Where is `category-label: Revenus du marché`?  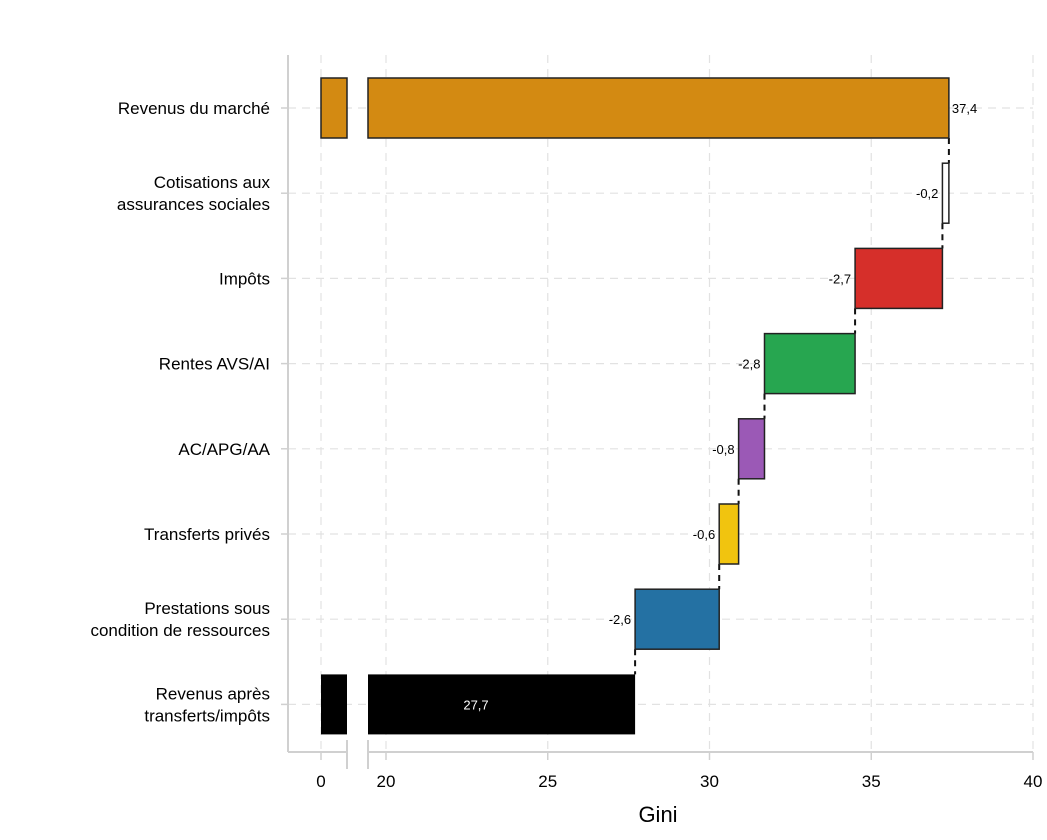
category-label: Revenus du marché is located at coordinates (194, 108).